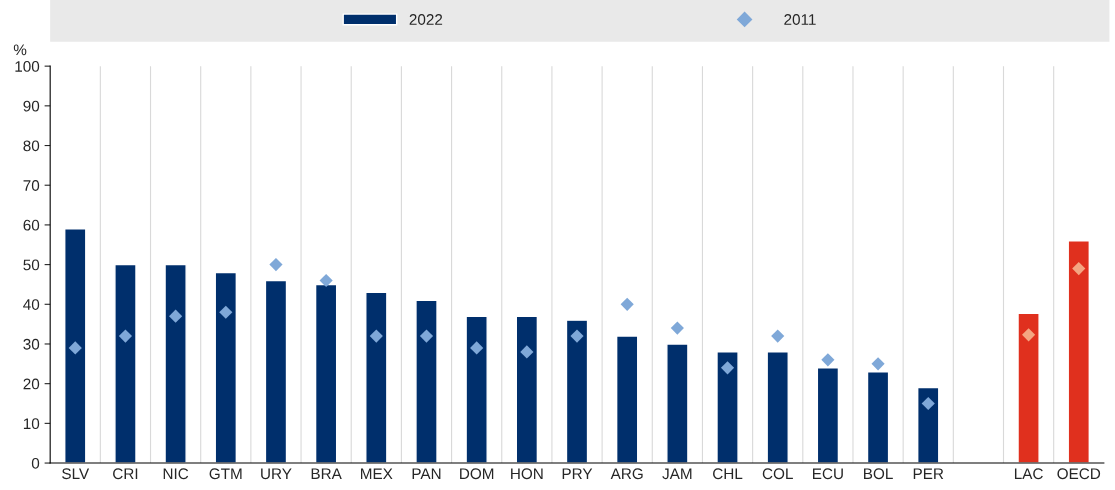  I want to click on x-tick-label: HON, so click(527, 474).